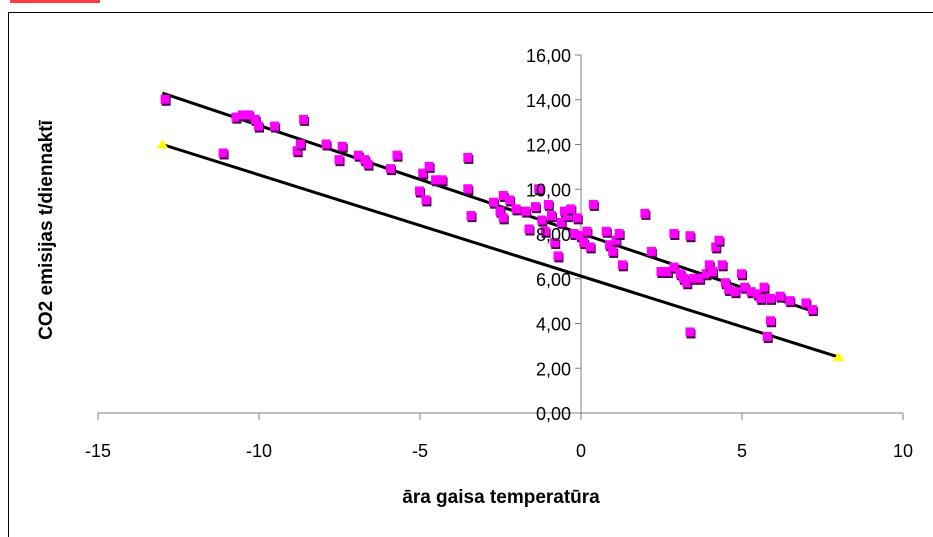  I want to click on y-tick-label: 14,00, so click(548, 101).